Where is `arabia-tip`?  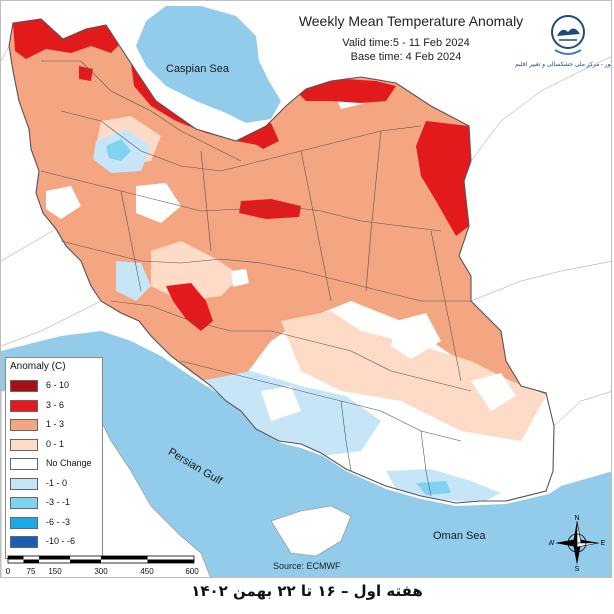 arabia-tip is located at coordinates (311, 531).